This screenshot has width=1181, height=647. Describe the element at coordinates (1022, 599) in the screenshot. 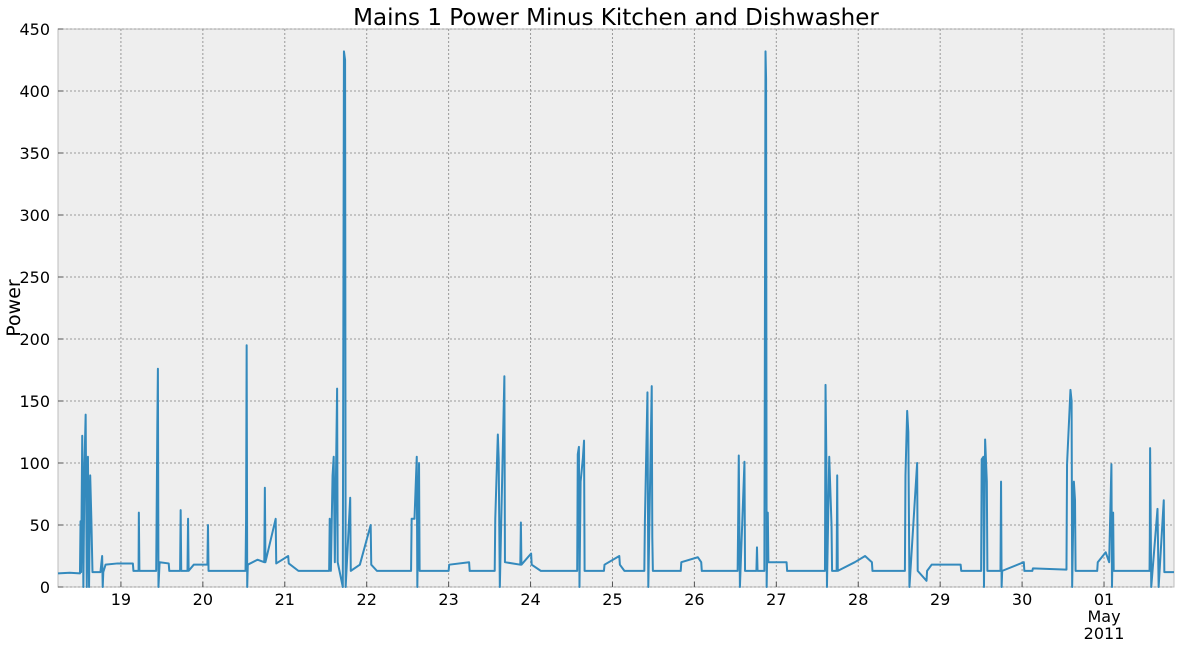

I see `x-tick-label: 30` at that location.